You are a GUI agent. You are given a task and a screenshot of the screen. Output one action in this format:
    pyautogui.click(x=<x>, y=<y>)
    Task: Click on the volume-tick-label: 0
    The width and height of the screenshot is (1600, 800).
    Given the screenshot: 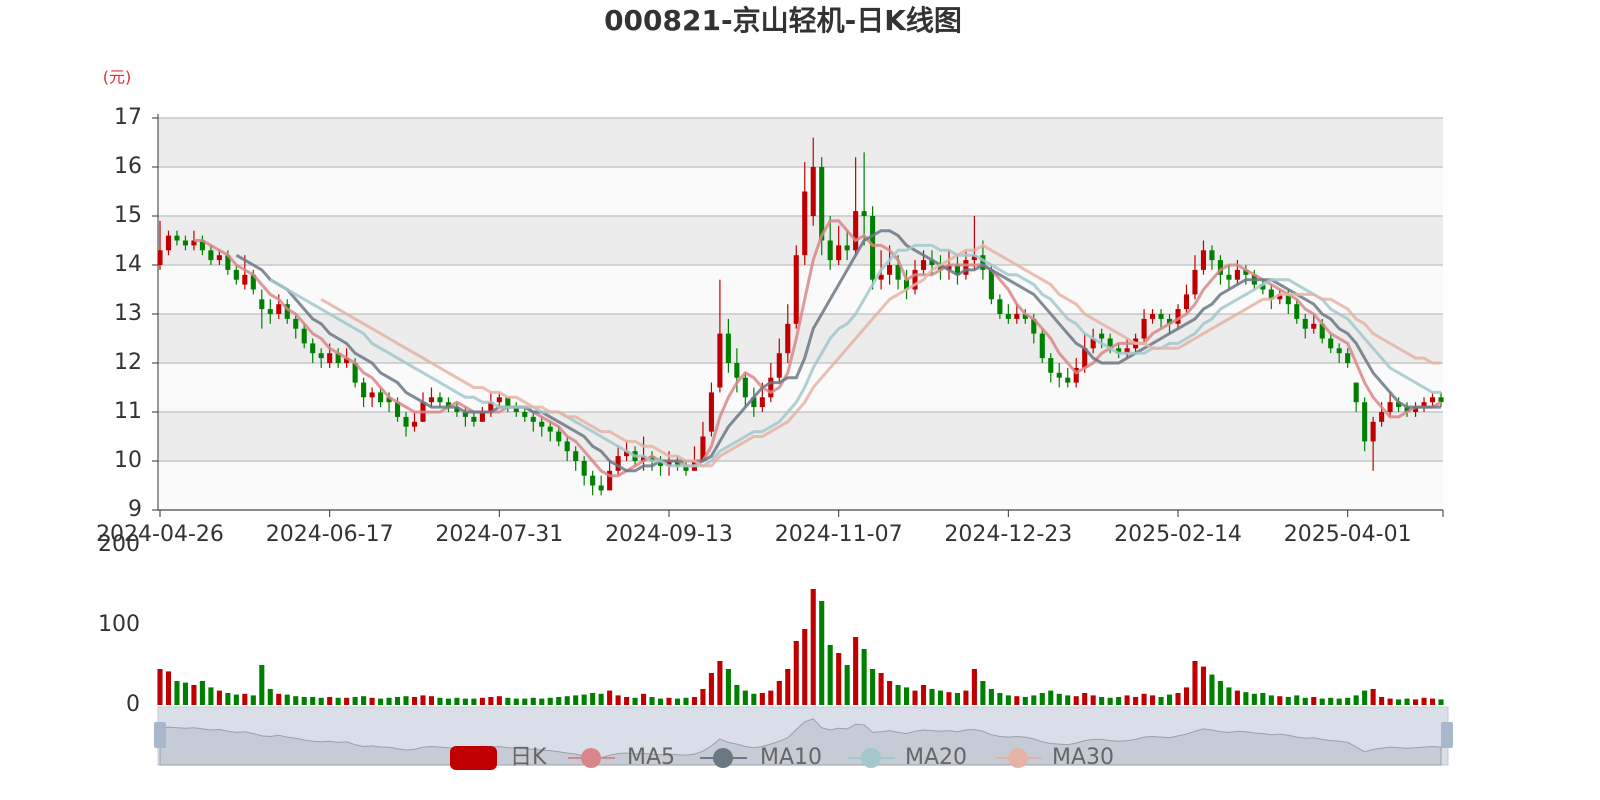 What is the action you would take?
    pyautogui.click(x=133, y=704)
    